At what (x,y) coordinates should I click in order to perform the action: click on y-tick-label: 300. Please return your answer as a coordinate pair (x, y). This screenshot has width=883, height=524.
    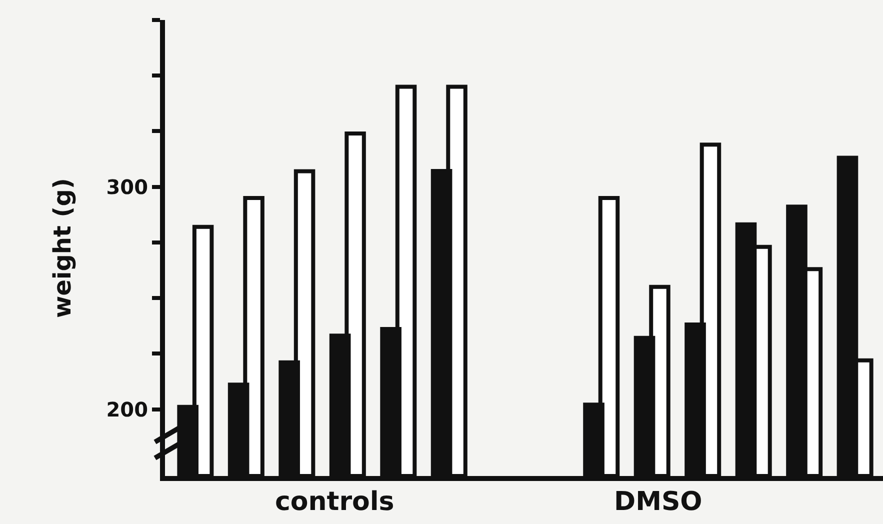
    Looking at the image, I should click on (127, 186).